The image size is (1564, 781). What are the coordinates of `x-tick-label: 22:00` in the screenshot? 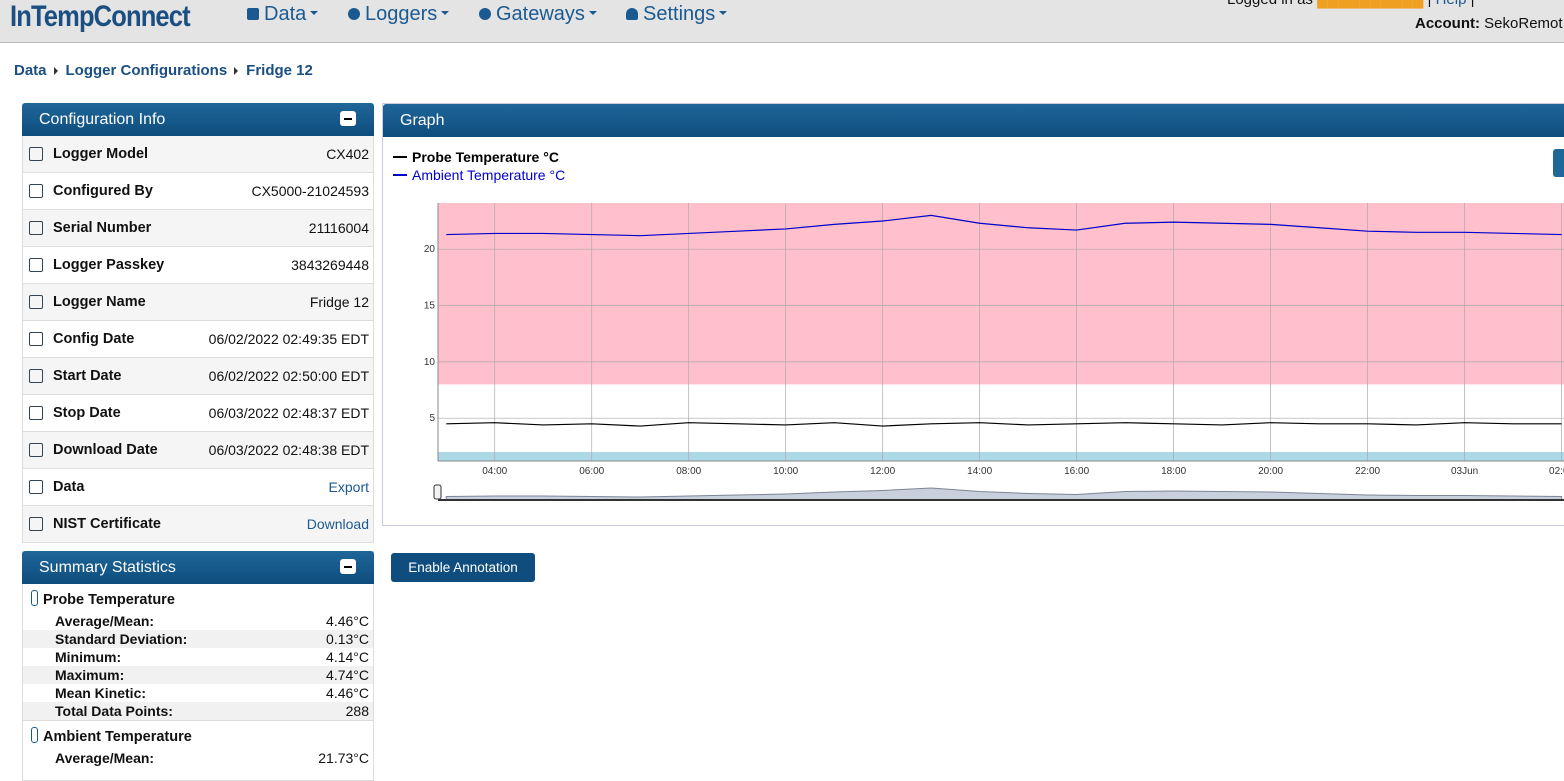 It's located at (1367, 471).